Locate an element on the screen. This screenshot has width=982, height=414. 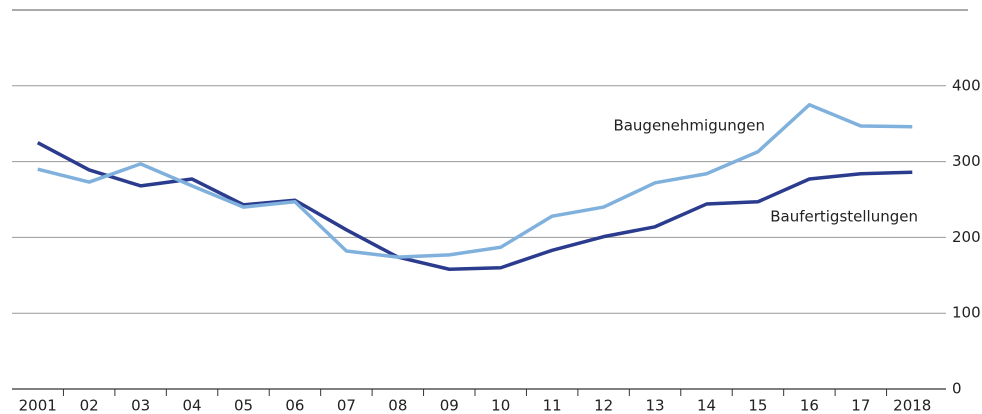
y-tick-label: 400 is located at coordinates (966, 85).